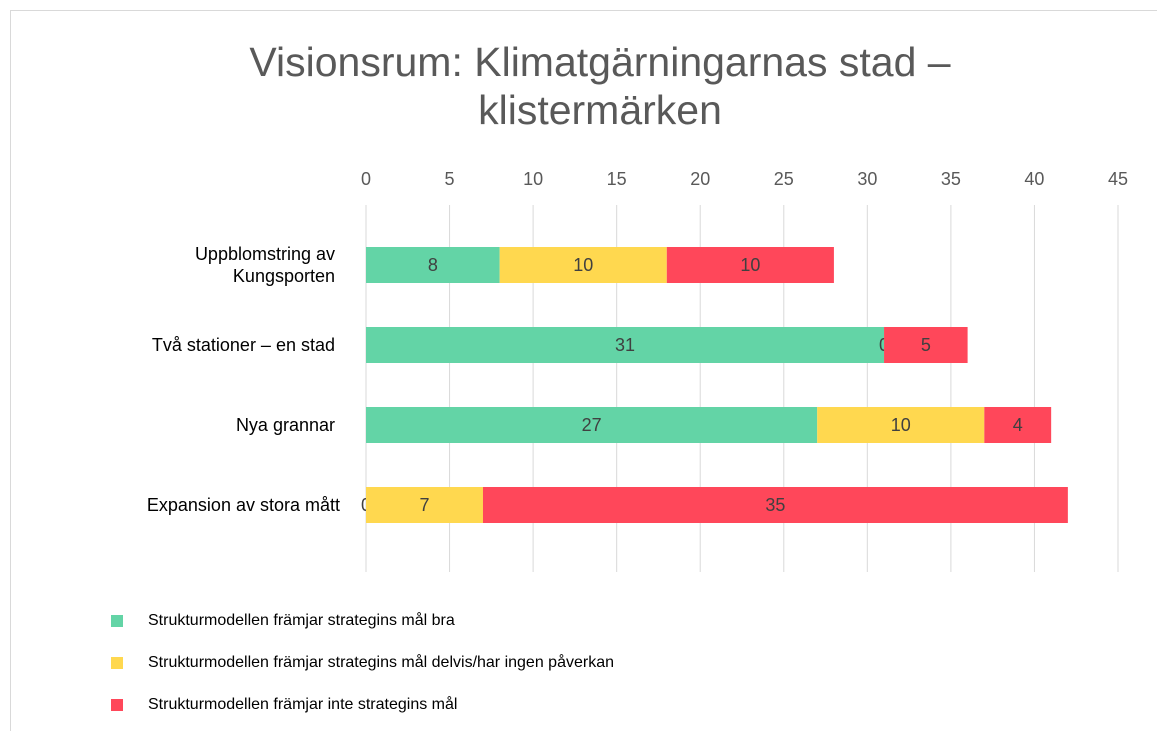 Image resolution: width=1157 pixels, height=731 pixels. Describe the element at coordinates (243, 505) in the screenshot. I see `y-tick-label: Expansion av stora mått` at that location.